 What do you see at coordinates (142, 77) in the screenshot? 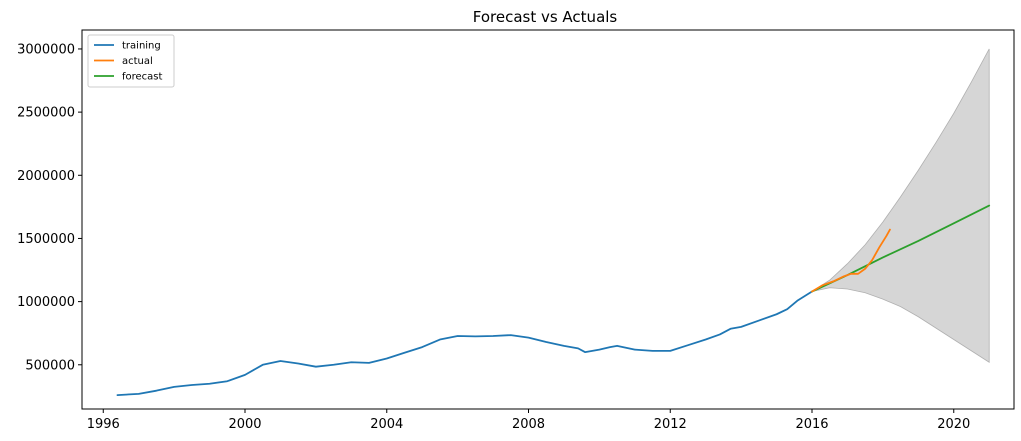
I see `legend-label-forecast: forecast` at bounding box center [142, 77].